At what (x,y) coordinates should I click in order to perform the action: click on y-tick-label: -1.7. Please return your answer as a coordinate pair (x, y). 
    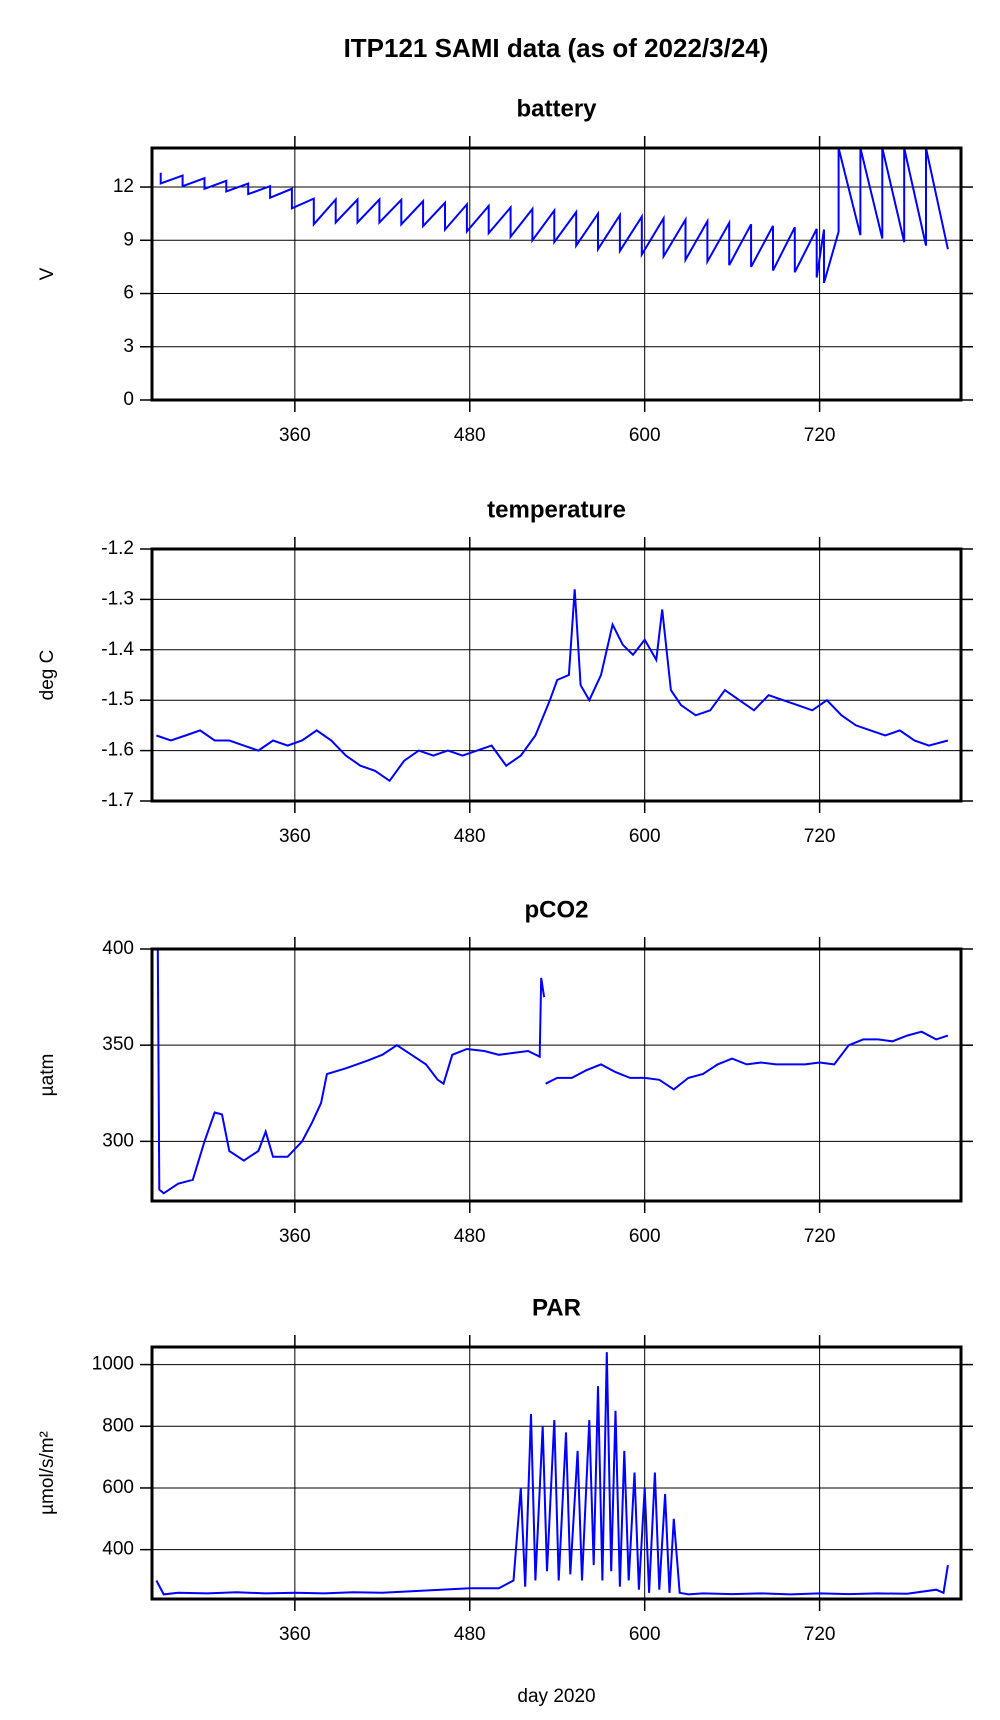
    Looking at the image, I should click on (117, 800).